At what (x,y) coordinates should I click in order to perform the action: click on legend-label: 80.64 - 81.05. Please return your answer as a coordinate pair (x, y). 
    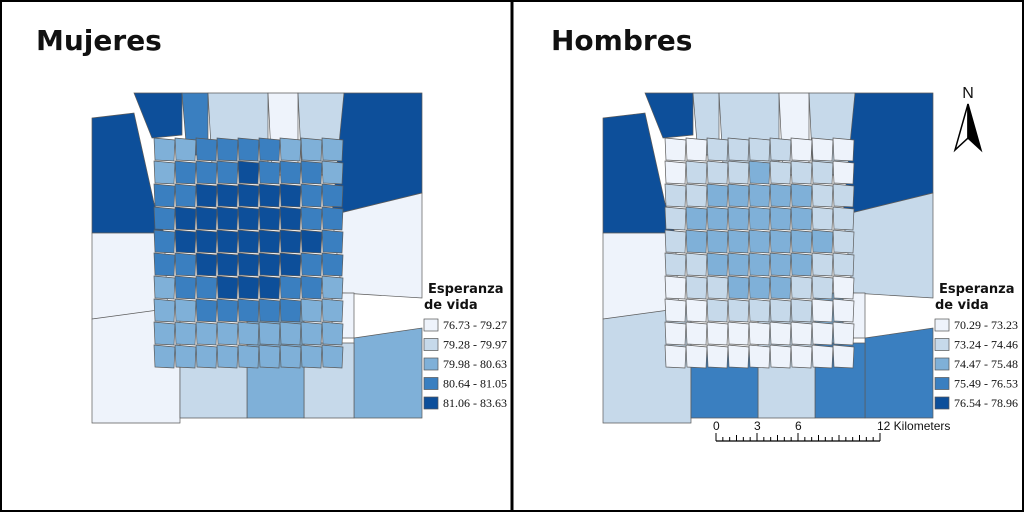
    Looking at the image, I should click on (475, 383).